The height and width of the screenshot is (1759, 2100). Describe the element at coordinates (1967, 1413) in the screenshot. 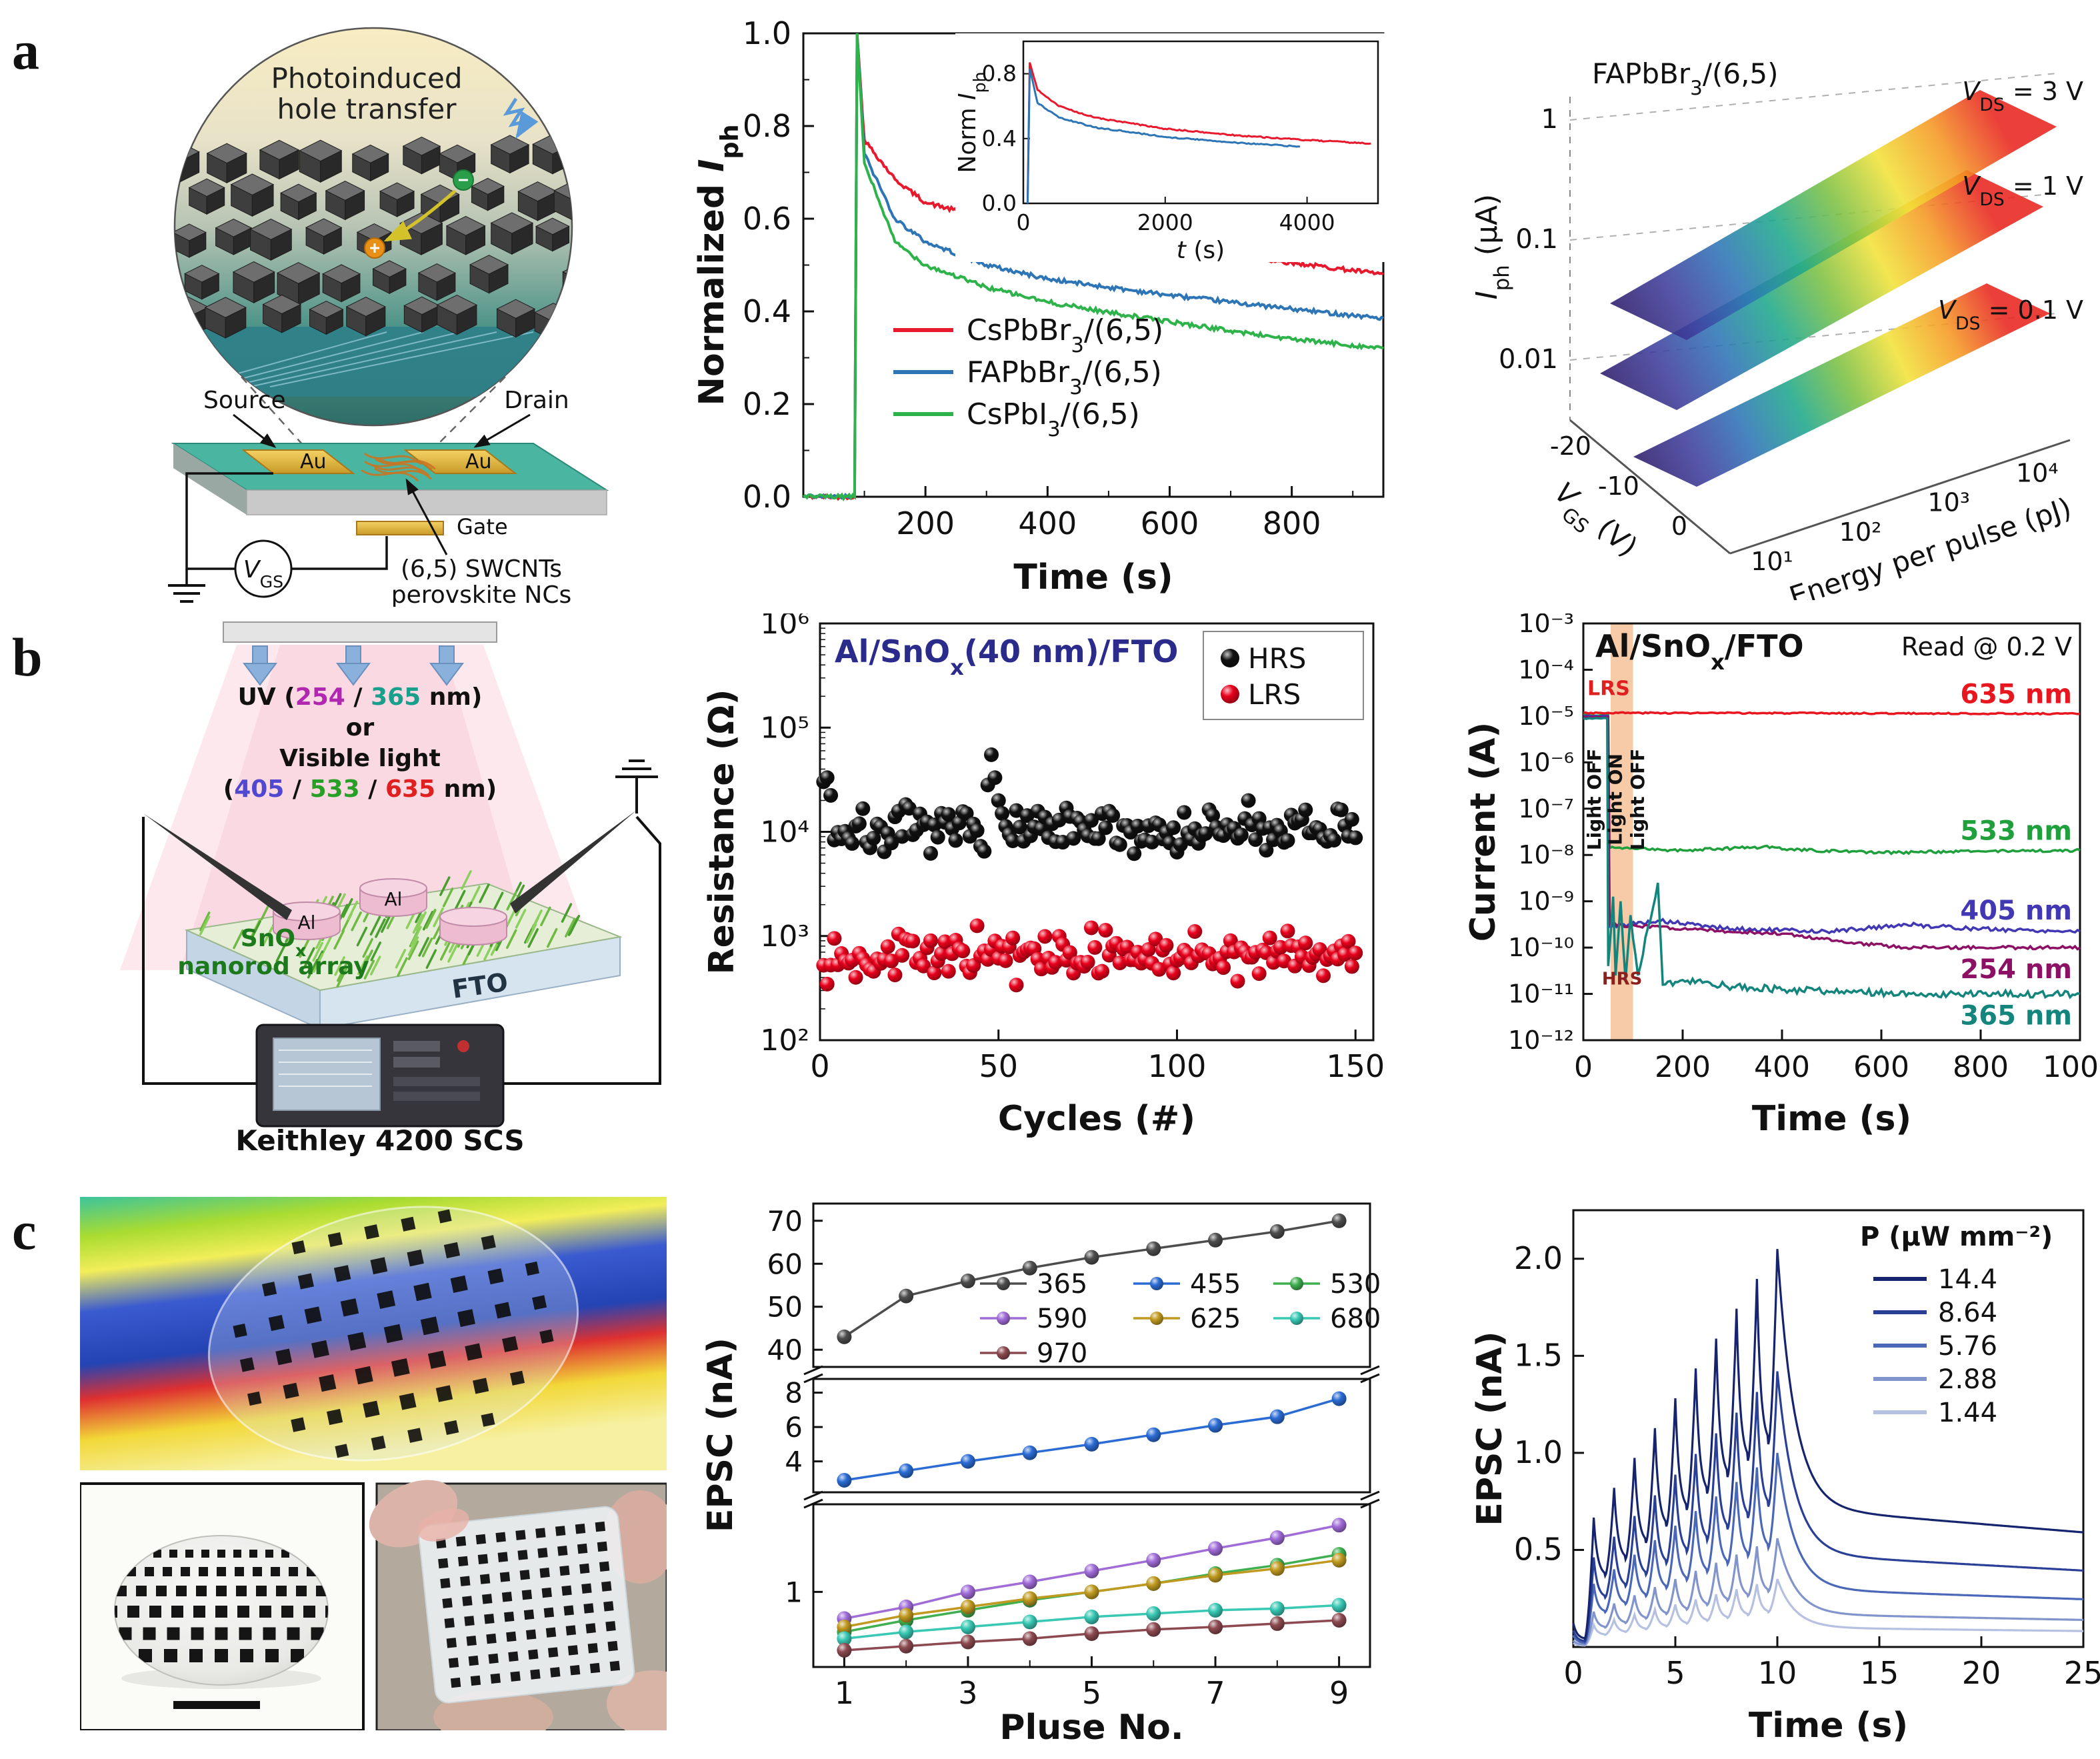

I see `svg-text: 1.44` at that location.